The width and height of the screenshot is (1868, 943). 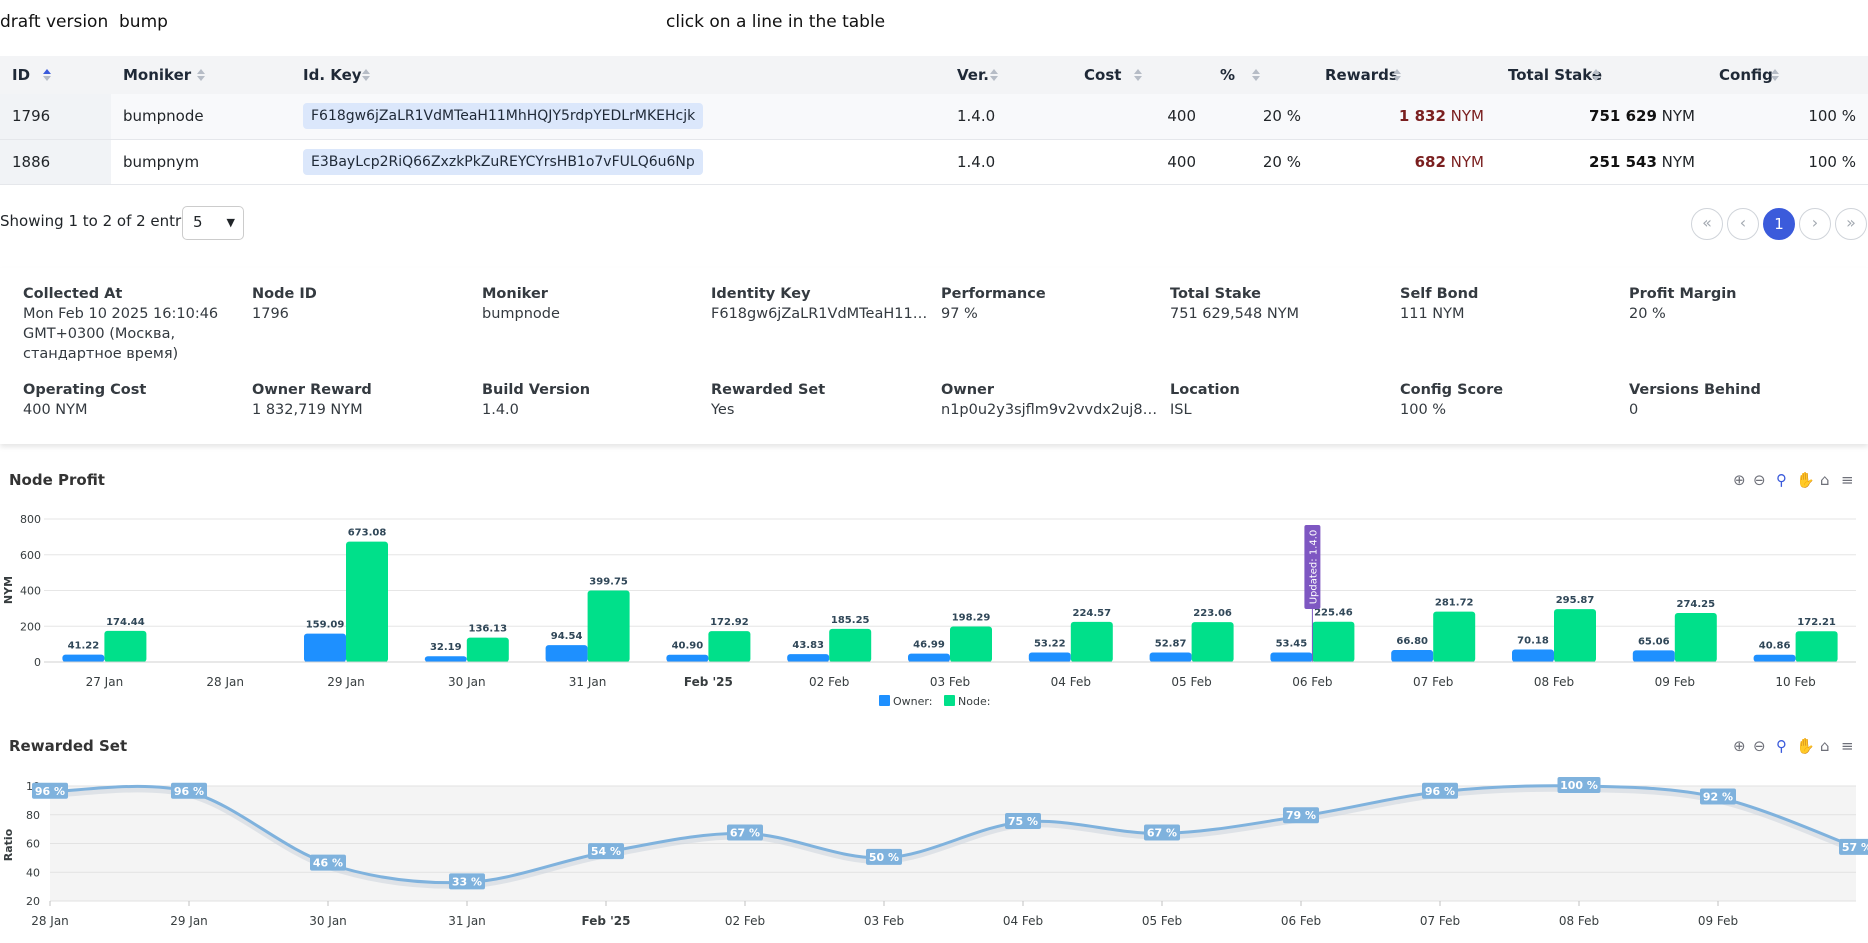 I want to click on y-tick-label: 20, so click(x=33, y=901).